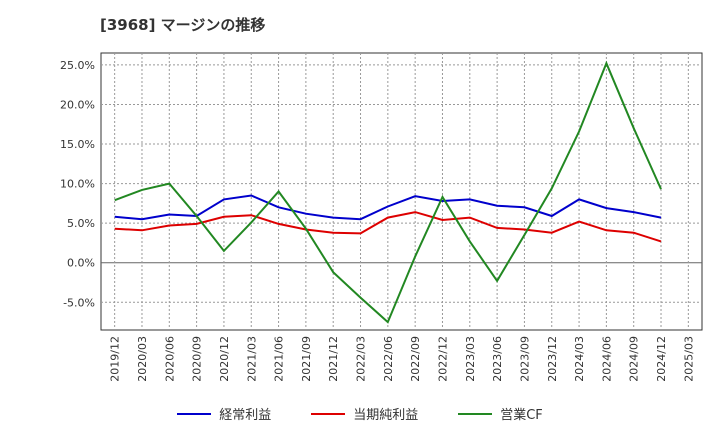 The width and height of the screenshot is (720, 440). What do you see at coordinates (77, 184) in the screenshot?
I see `y-tick-label: 10.0%` at bounding box center [77, 184].